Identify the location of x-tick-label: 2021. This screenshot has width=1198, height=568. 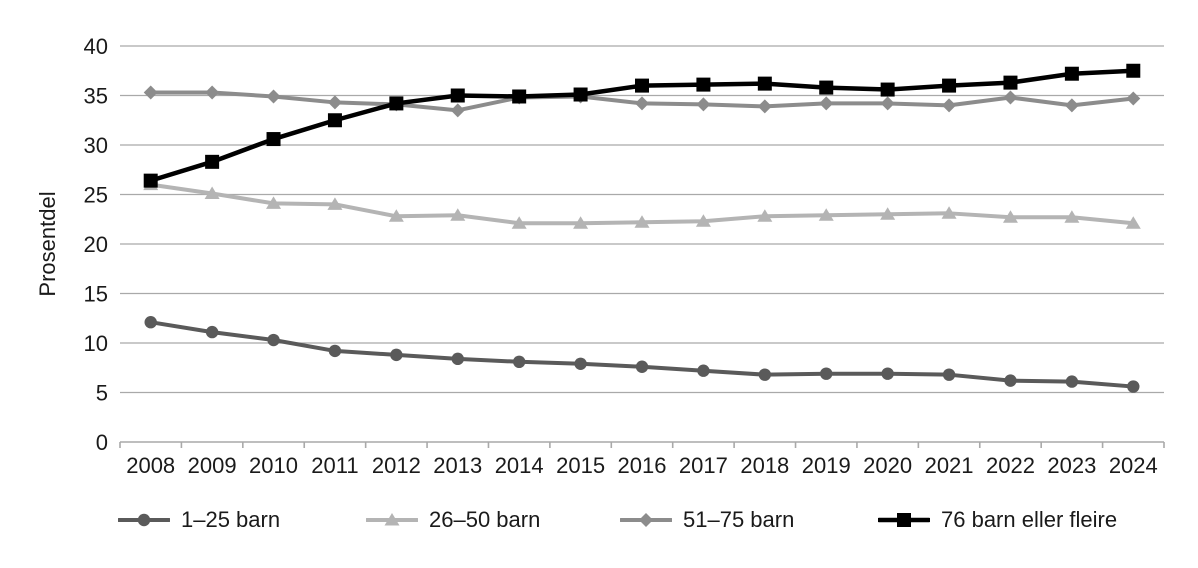
(949, 465).